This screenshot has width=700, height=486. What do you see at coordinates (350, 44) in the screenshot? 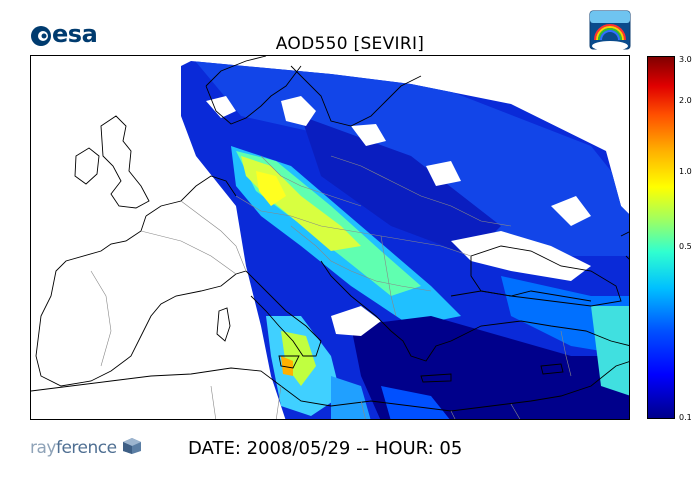
I see `map-title: AOD550 [SEVIRI]` at bounding box center [350, 44].